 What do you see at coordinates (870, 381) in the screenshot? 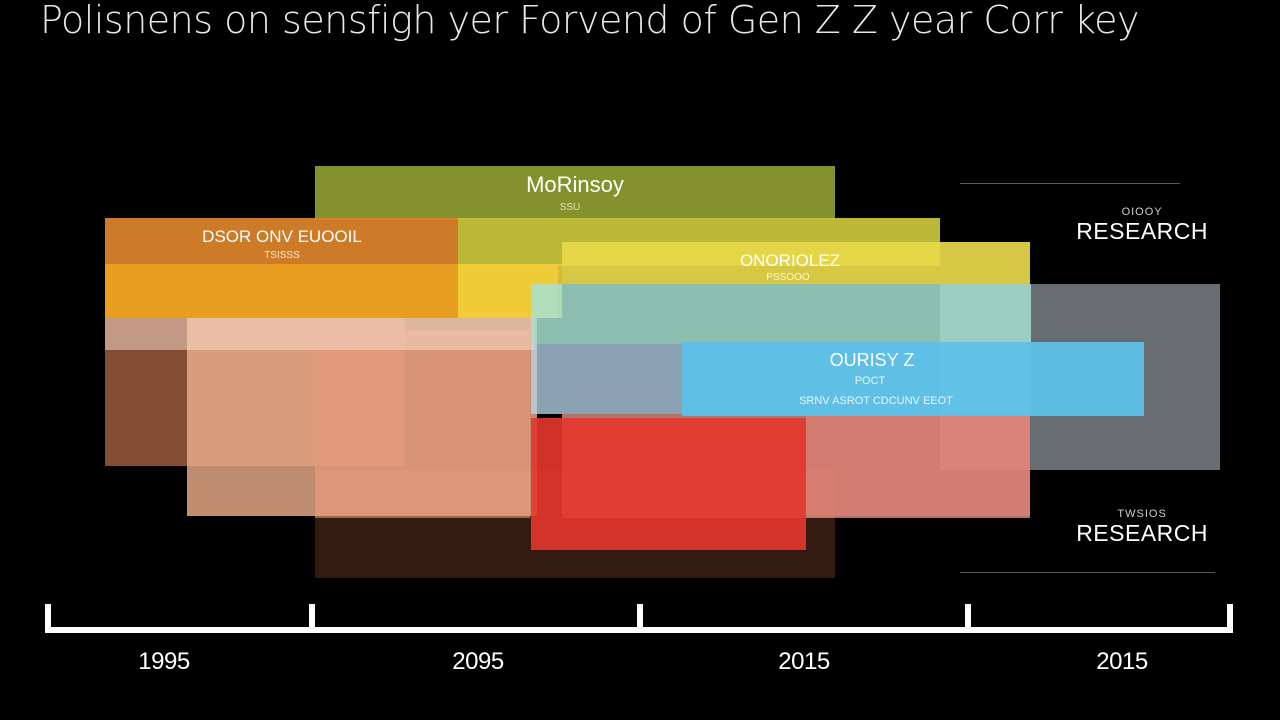
I see `band-sublabel-blue: POCT` at bounding box center [870, 381].